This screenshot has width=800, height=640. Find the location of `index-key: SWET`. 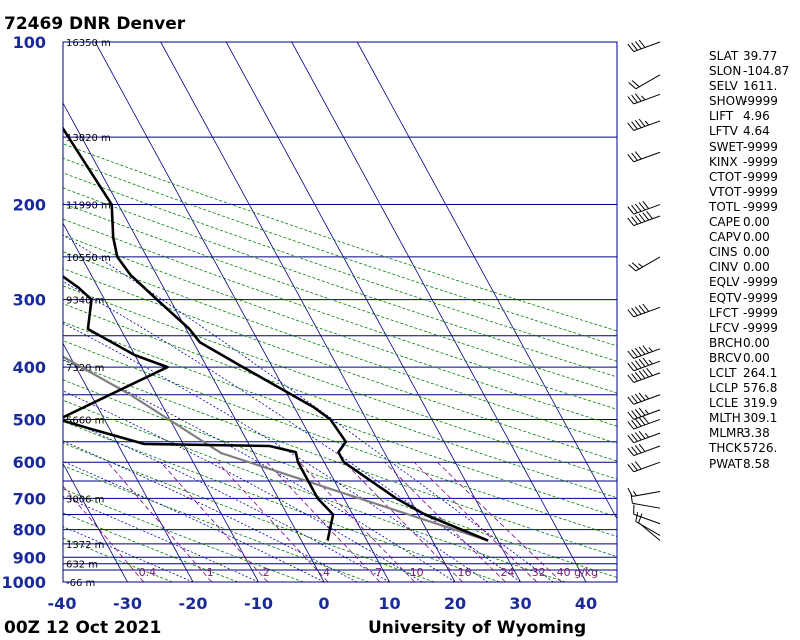

index-key: SWET is located at coordinates (726, 146).